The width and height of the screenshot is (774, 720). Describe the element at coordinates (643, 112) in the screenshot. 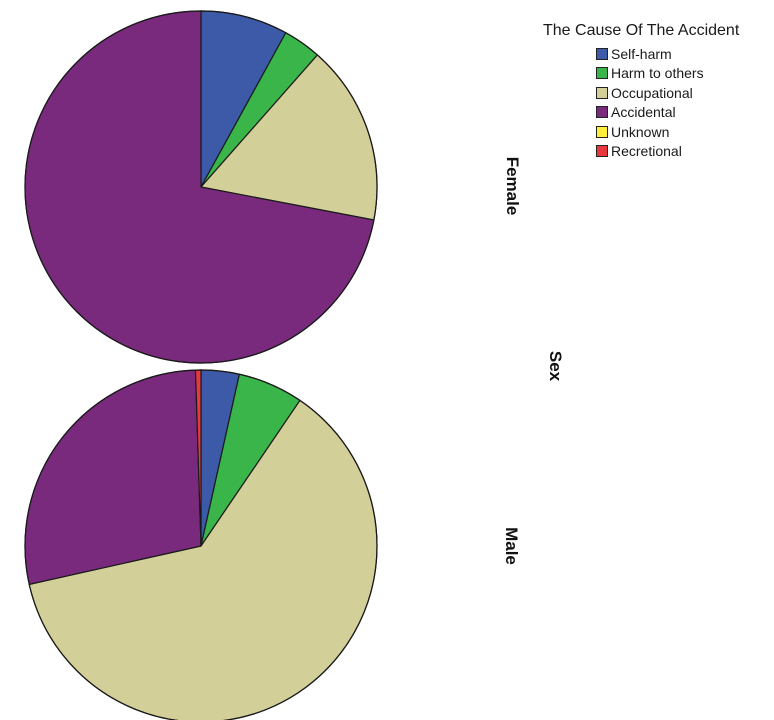

I see `legend-label: Accidental` at that location.